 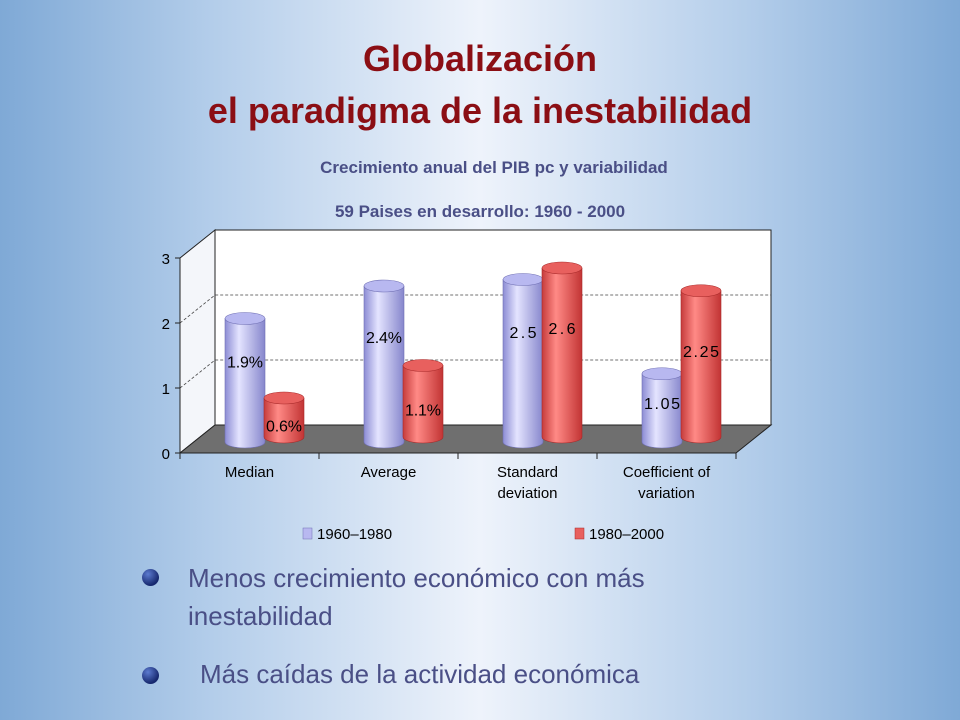 I want to click on data-label: 0.6%, so click(x=284, y=427).